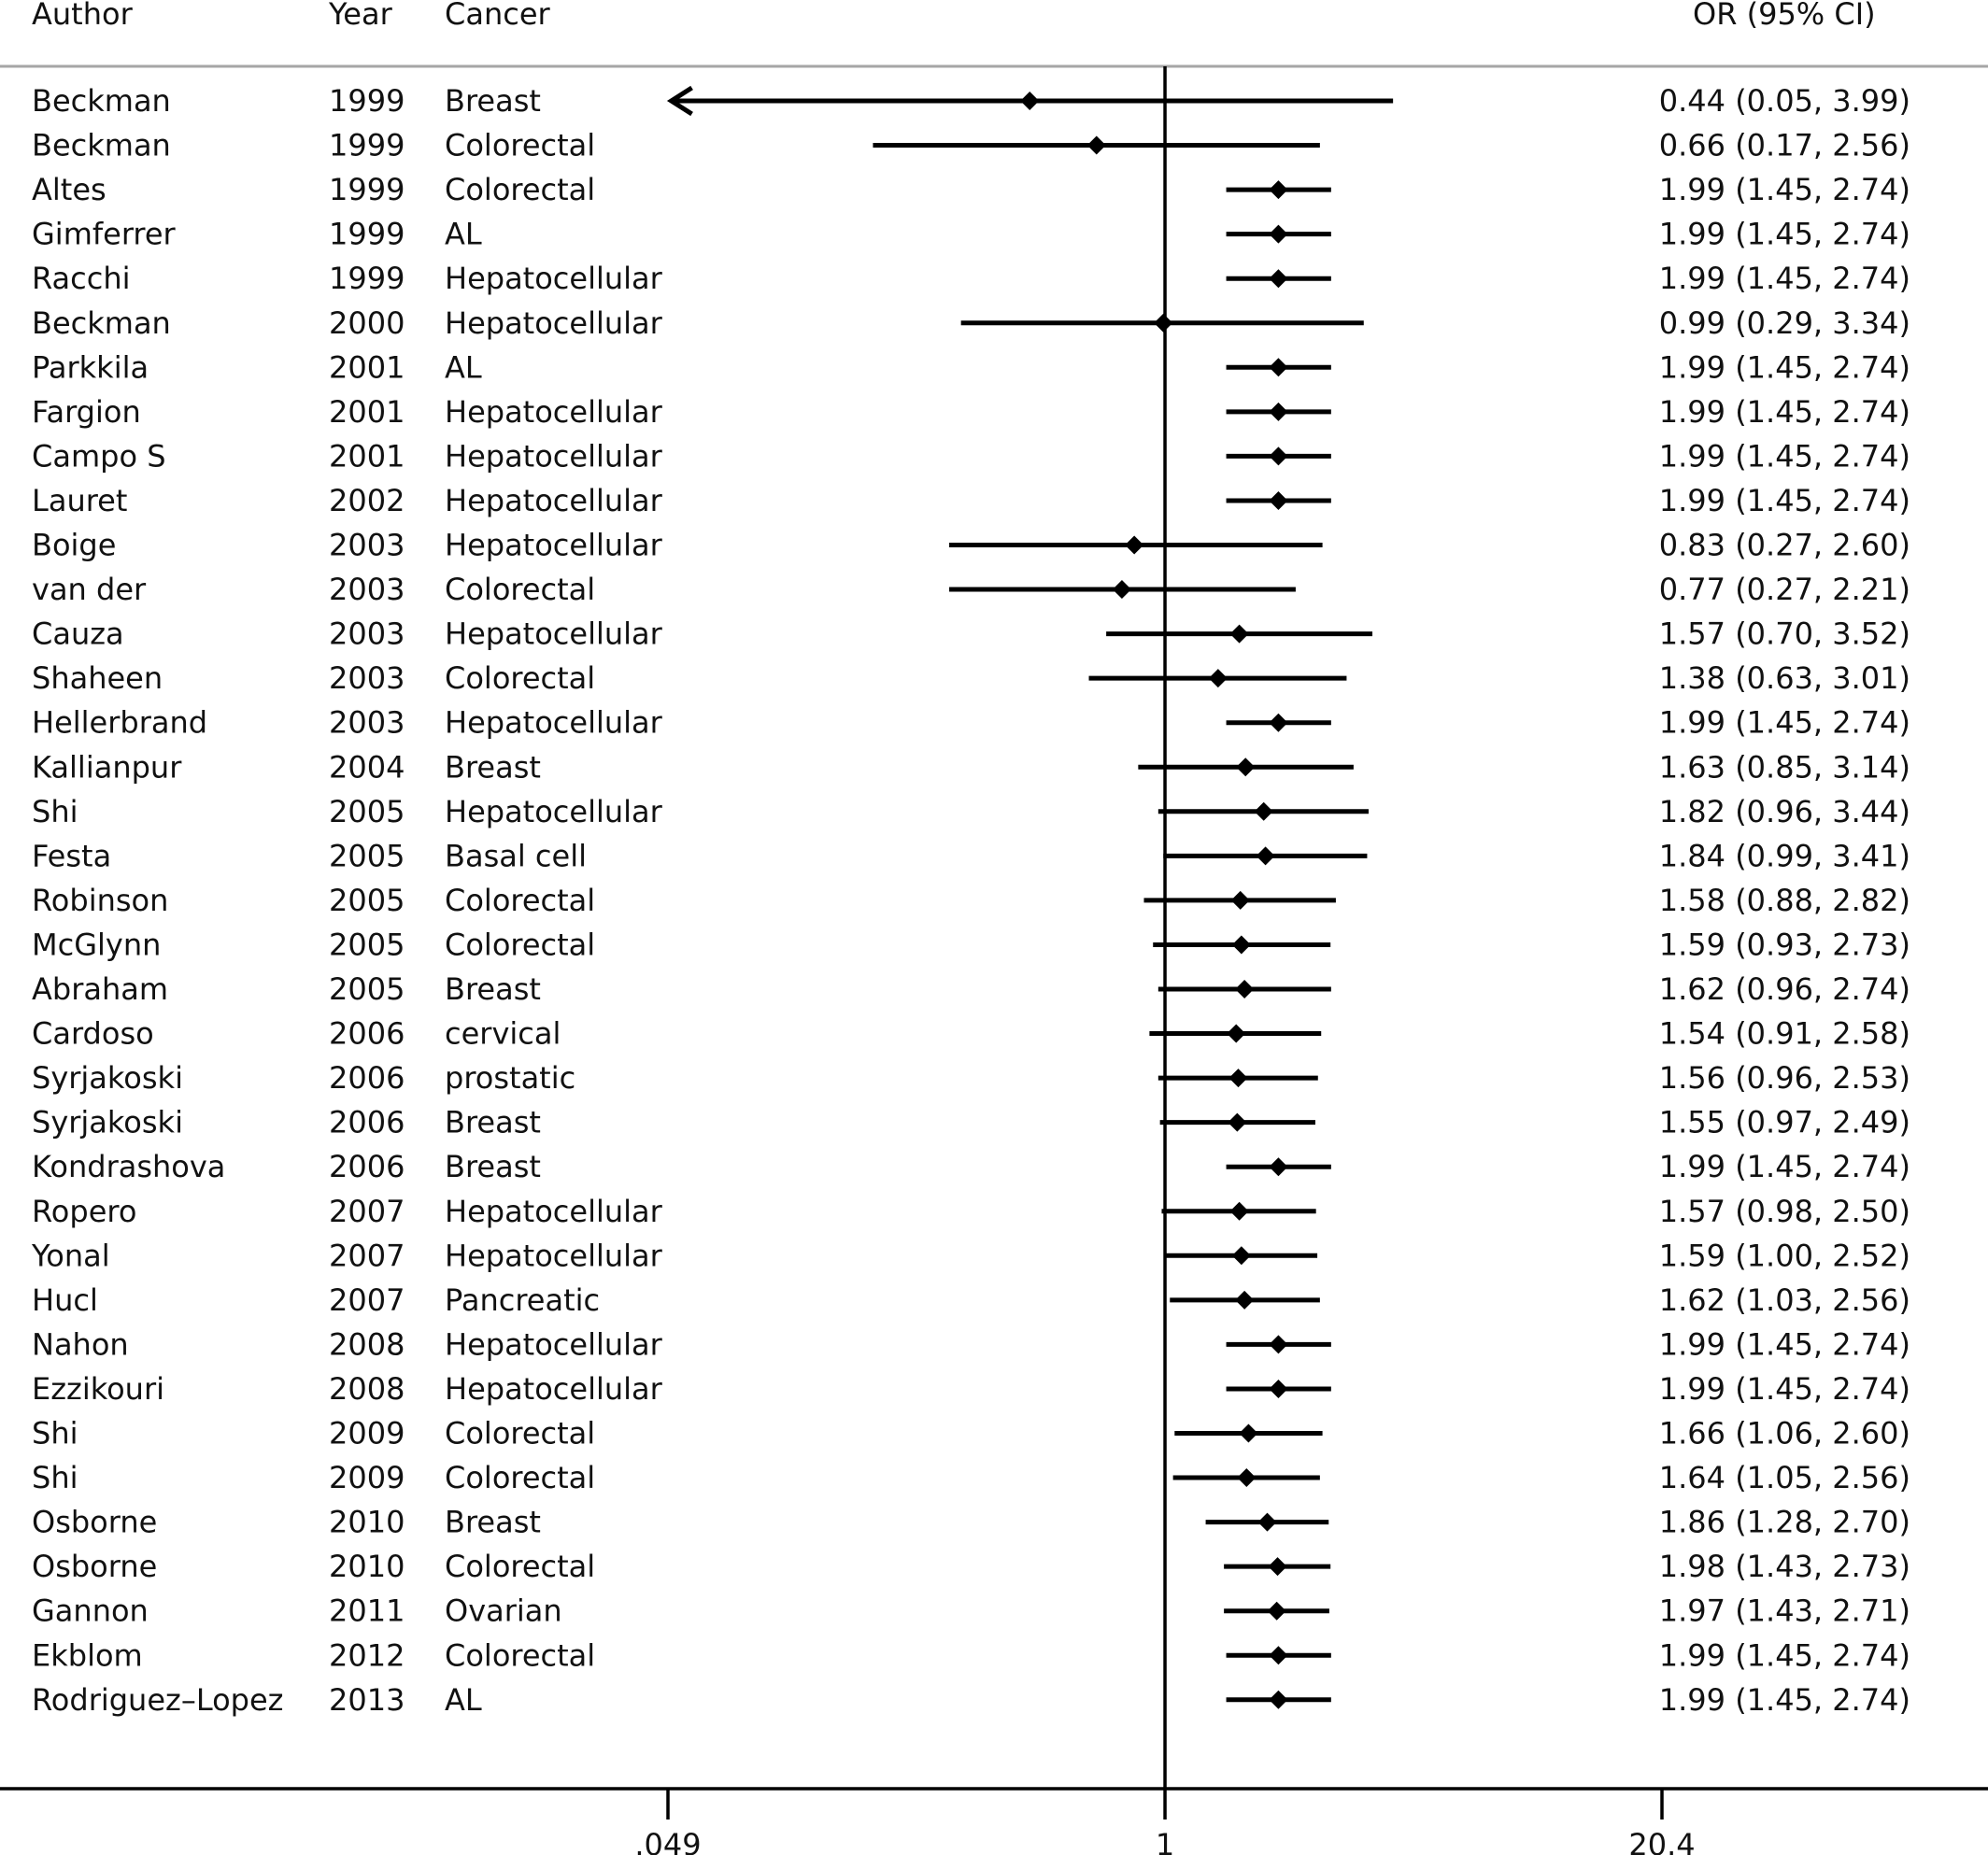  What do you see at coordinates (510, 1078) in the screenshot?
I see `cancer-label: prostatic` at bounding box center [510, 1078].